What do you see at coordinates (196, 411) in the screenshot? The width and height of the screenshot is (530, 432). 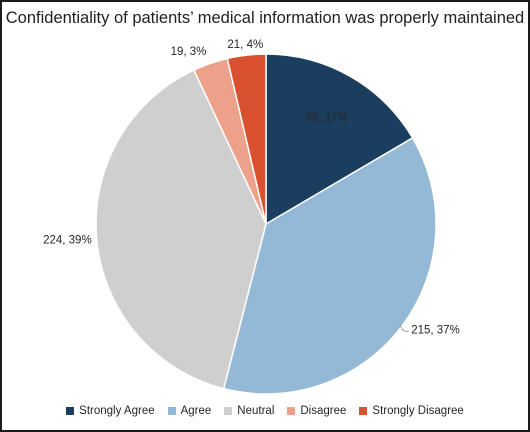 I see `legend-label-agree: Agree` at bounding box center [196, 411].